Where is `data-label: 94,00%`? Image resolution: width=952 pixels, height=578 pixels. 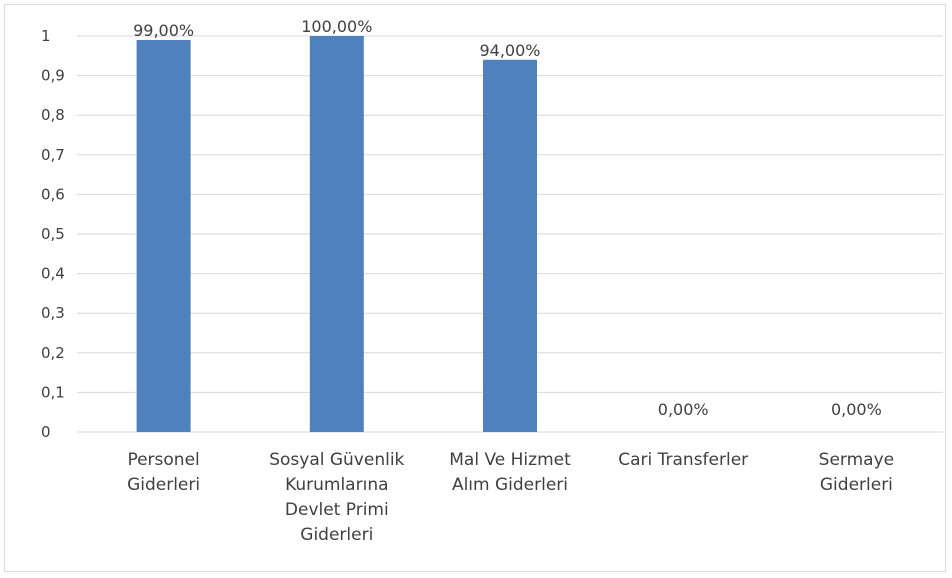 data-label: 94,00% is located at coordinates (509, 50).